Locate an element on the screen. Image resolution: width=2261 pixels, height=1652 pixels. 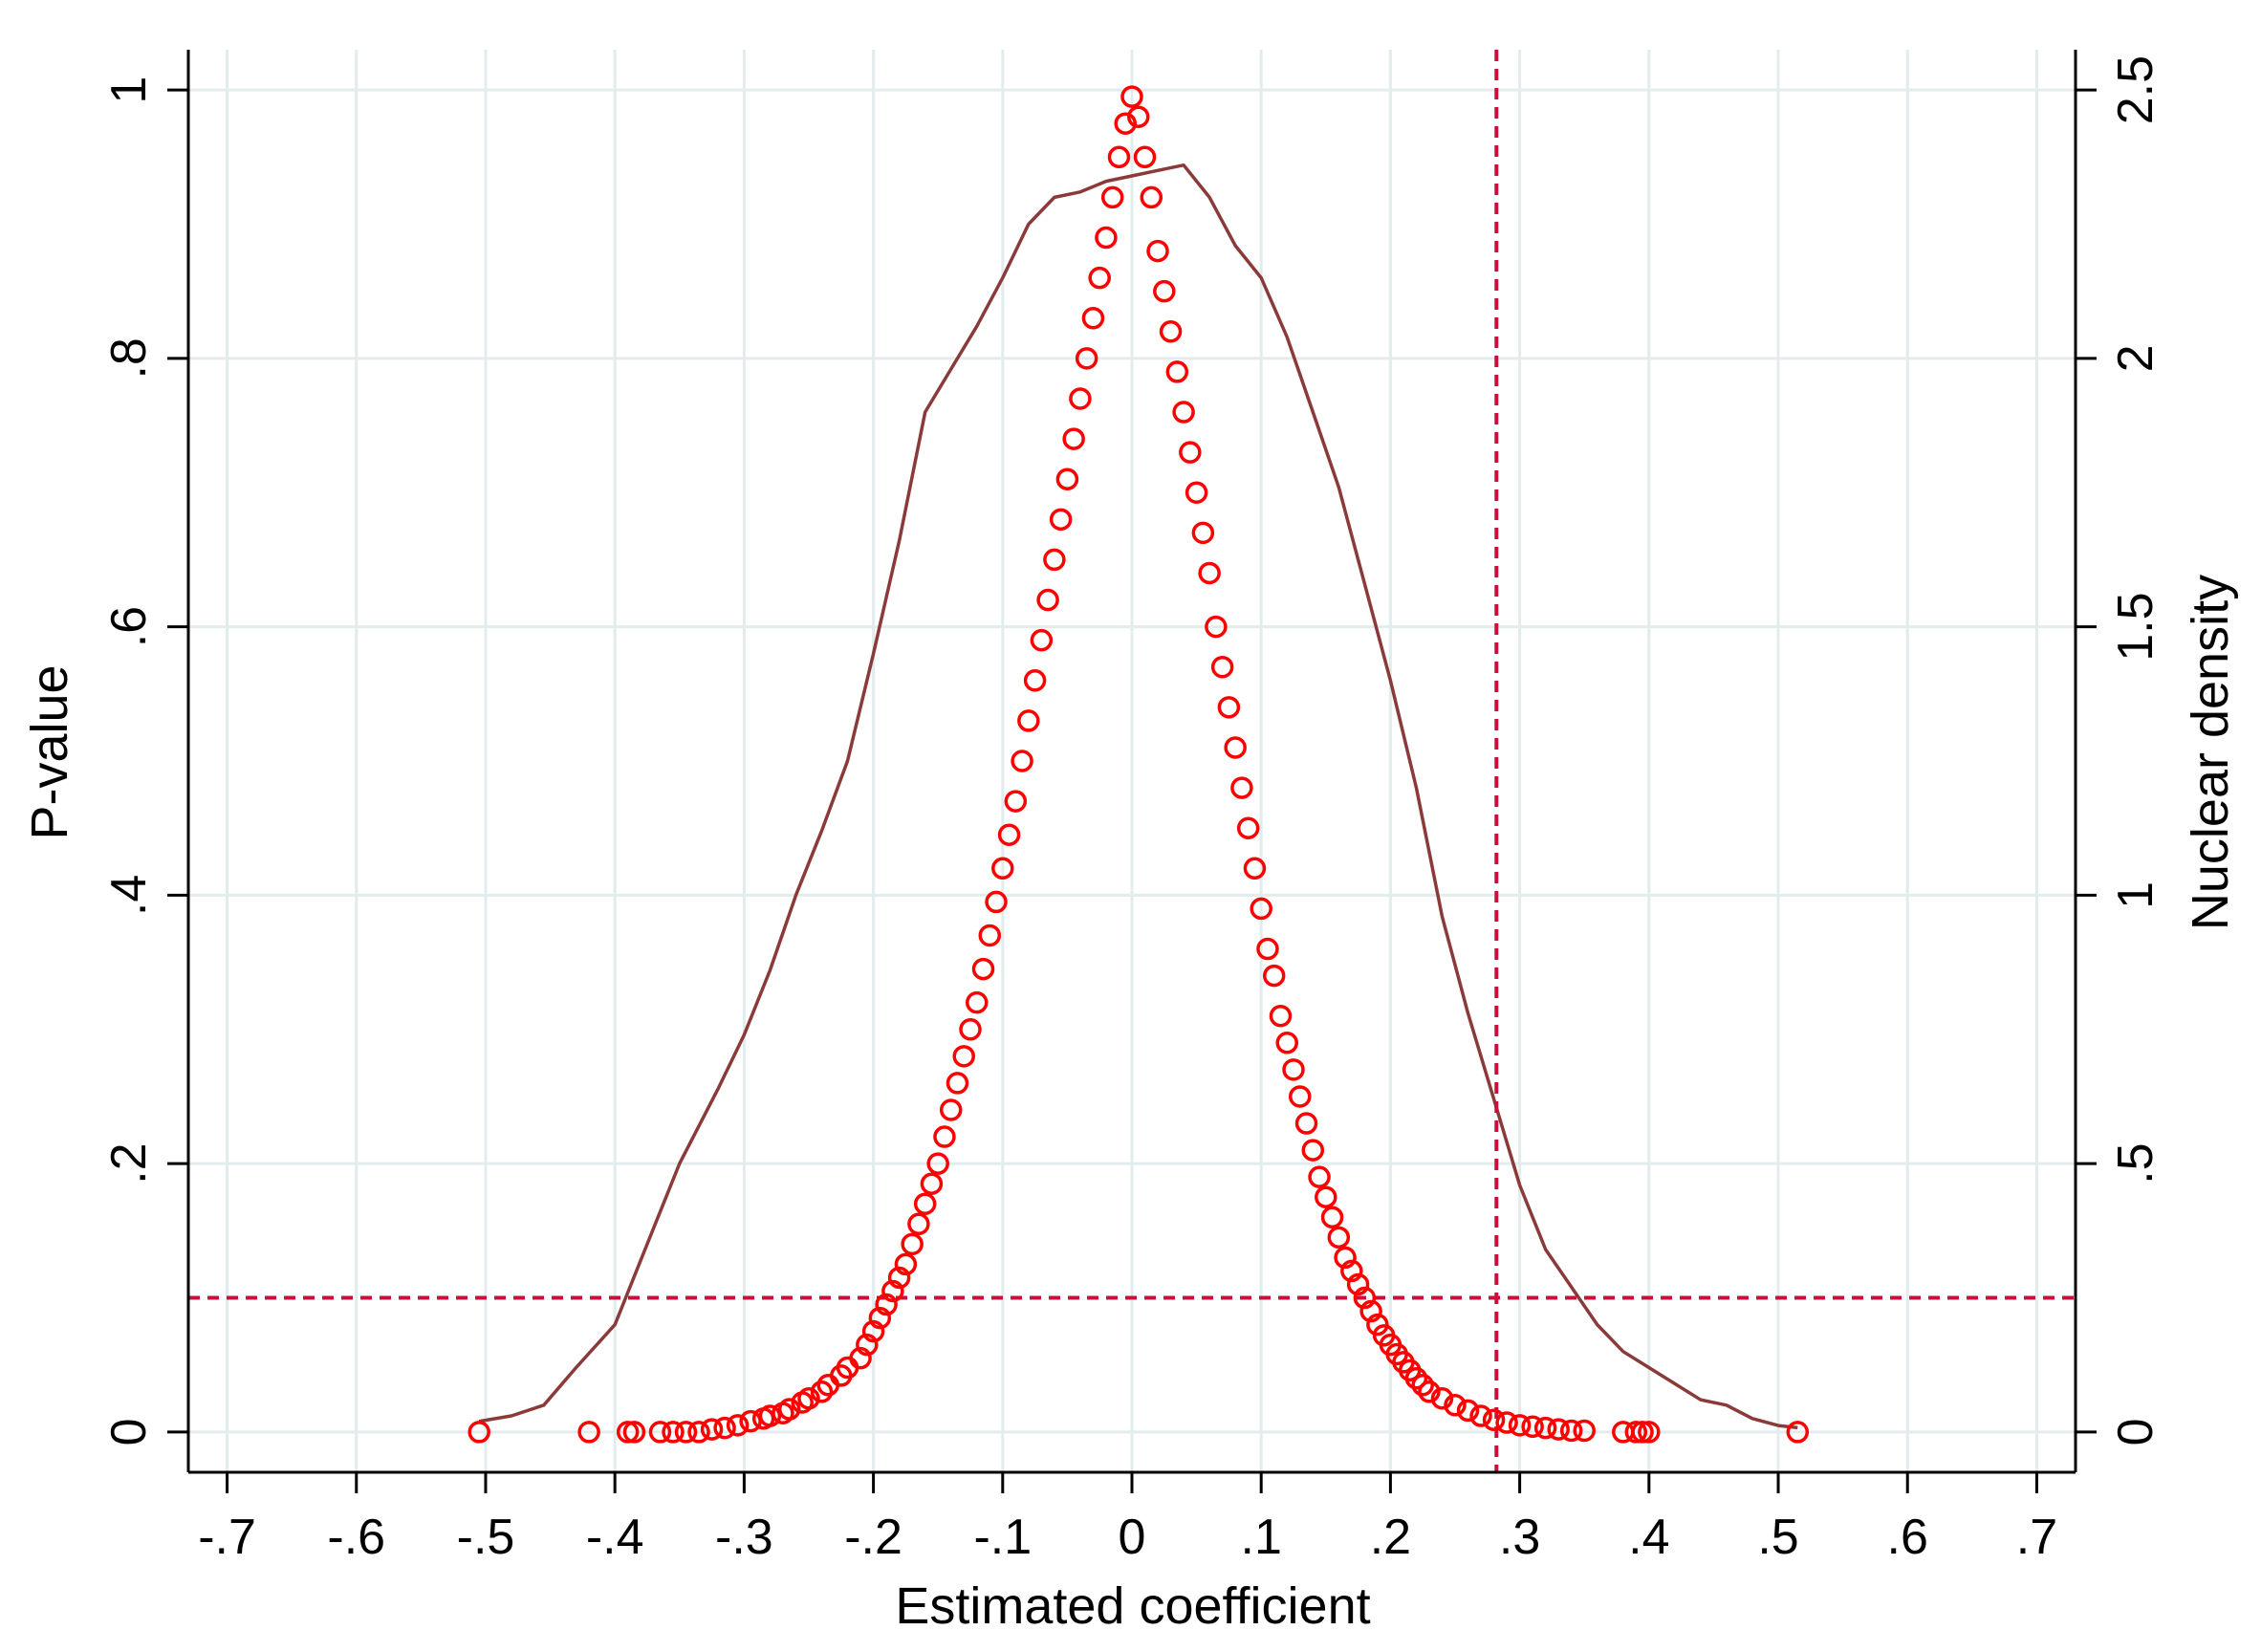
x-tick-label: .4 is located at coordinates (1648, 1537).